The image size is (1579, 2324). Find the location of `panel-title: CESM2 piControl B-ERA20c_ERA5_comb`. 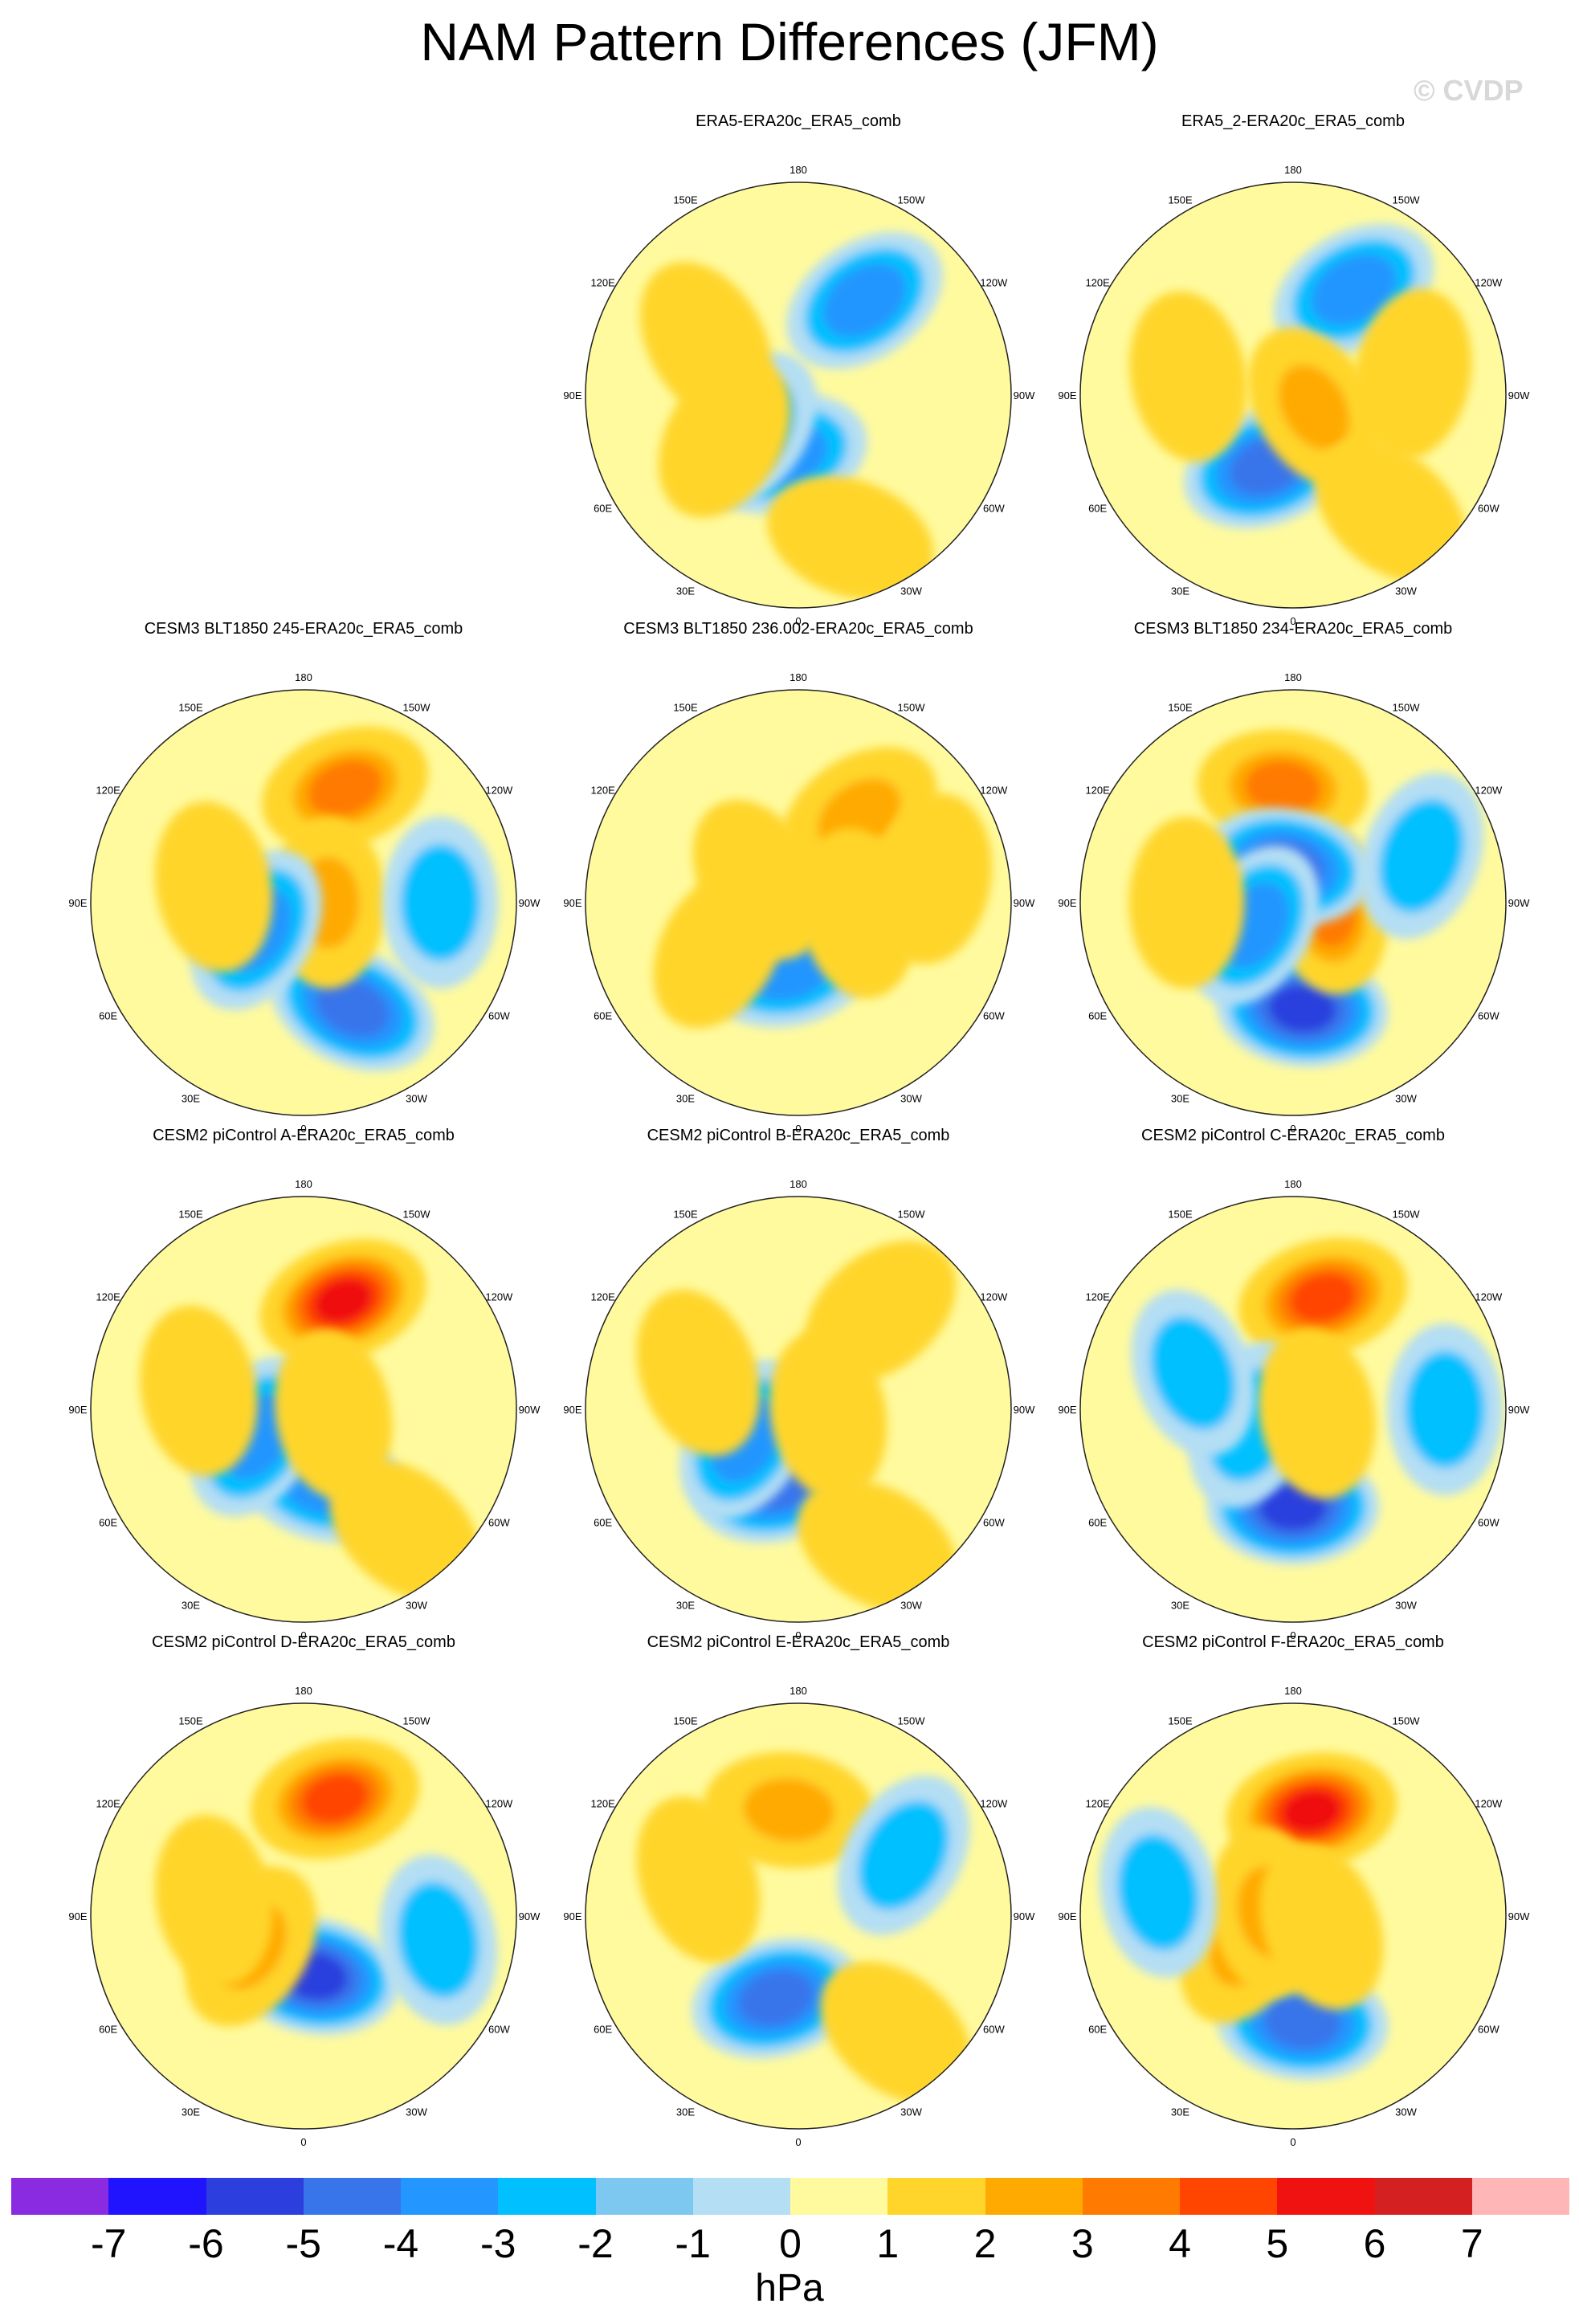

panel-title: CESM2 piControl B-ERA20c_ERA5_comb is located at coordinates (798, 1136).